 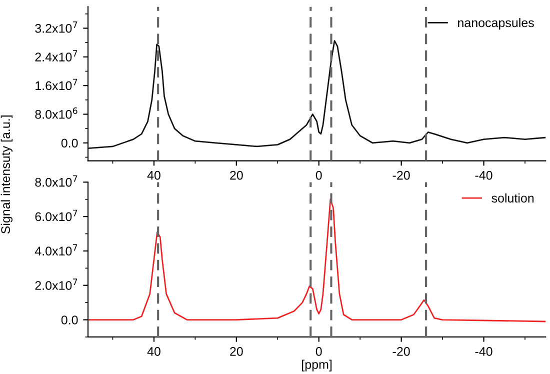 What do you see at coordinates (56, 284) in the screenshot?
I see `y-tick-label: 2.0x10$^{7}$` at bounding box center [56, 284].